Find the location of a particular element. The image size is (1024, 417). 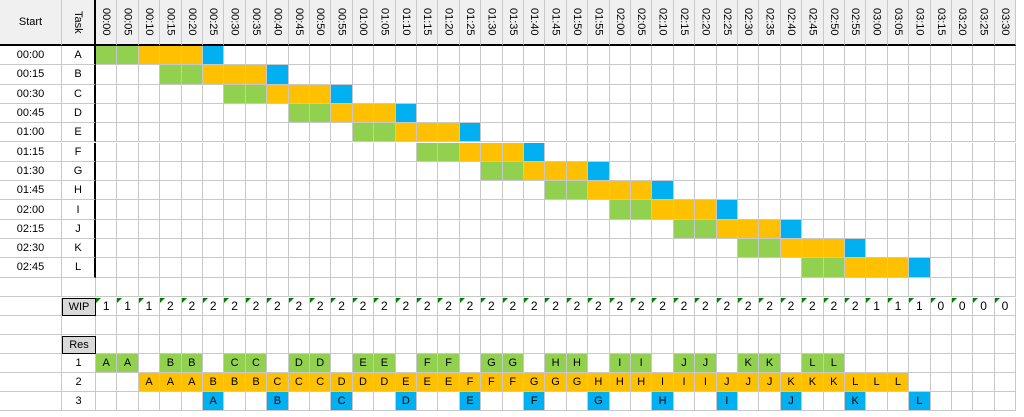

time-header-0310: 03:10 is located at coordinates (920, 23).